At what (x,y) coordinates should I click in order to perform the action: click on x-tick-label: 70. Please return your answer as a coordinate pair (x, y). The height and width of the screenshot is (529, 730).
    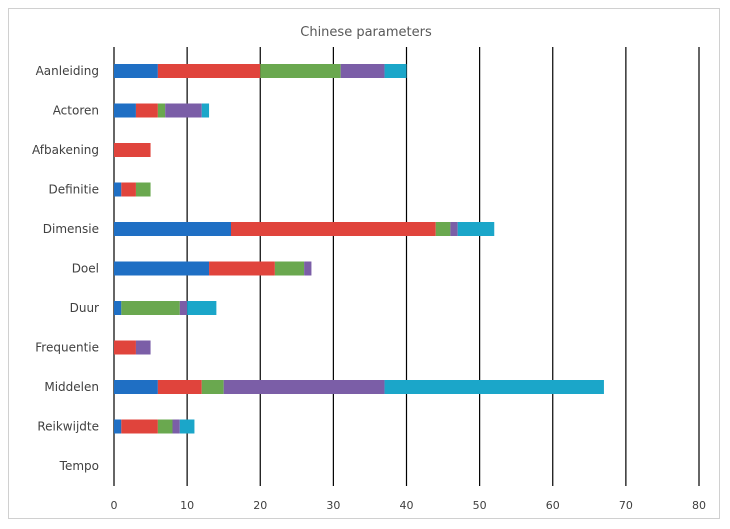
    Looking at the image, I should click on (626, 505).